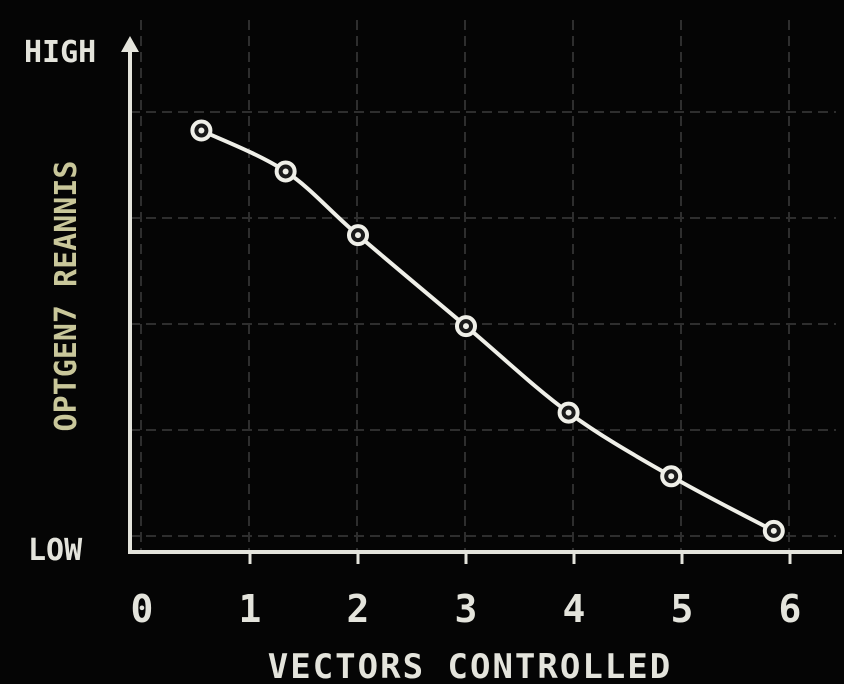 The image size is (844, 684). I want to click on x-tick-label: 3, so click(466, 609).